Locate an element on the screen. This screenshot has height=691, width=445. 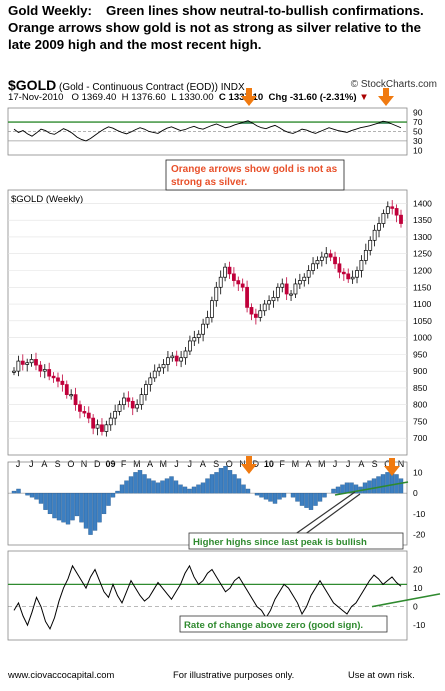
orange-arrow-rsi-1-head is located at coordinates (249, 101).